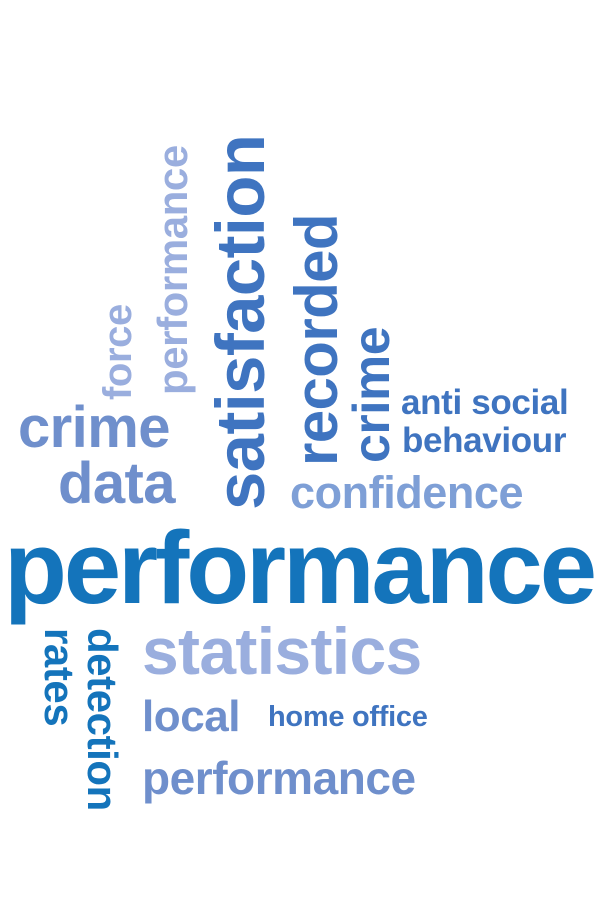 The width and height of the screenshot is (604, 916). What do you see at coordinates (102, 719) in the screenshot?
I see `word-detection: detection` at bounding box center [102, 719].